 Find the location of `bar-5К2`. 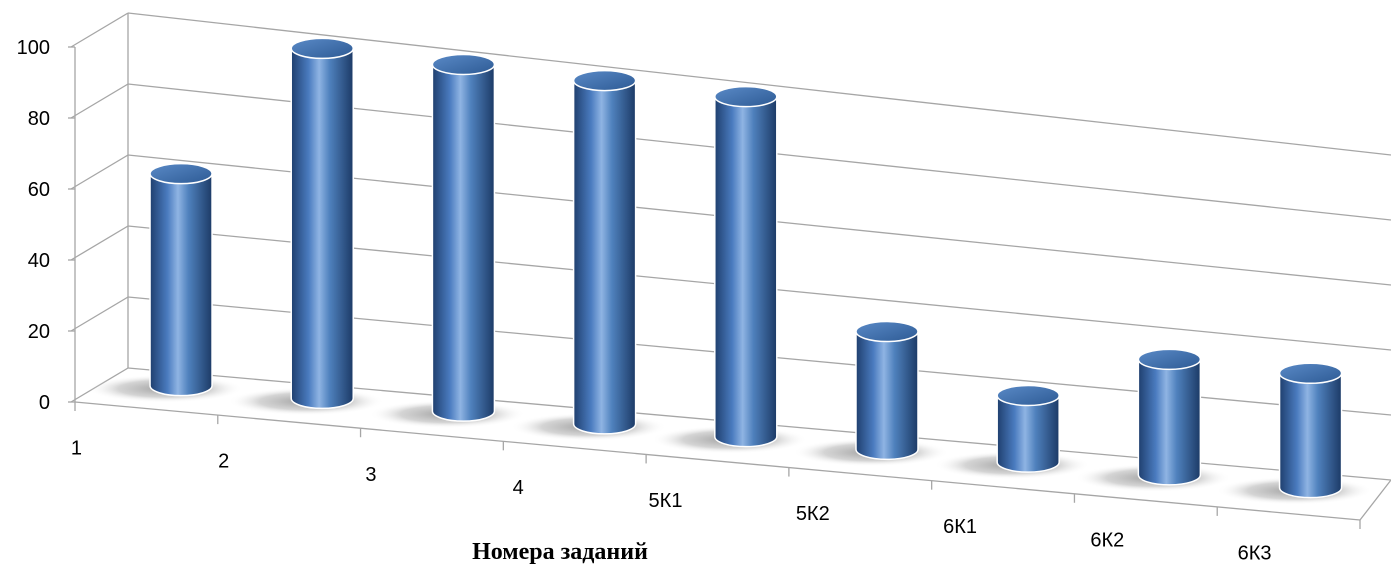

bar-5К2 is located at coordinates (887, 395).